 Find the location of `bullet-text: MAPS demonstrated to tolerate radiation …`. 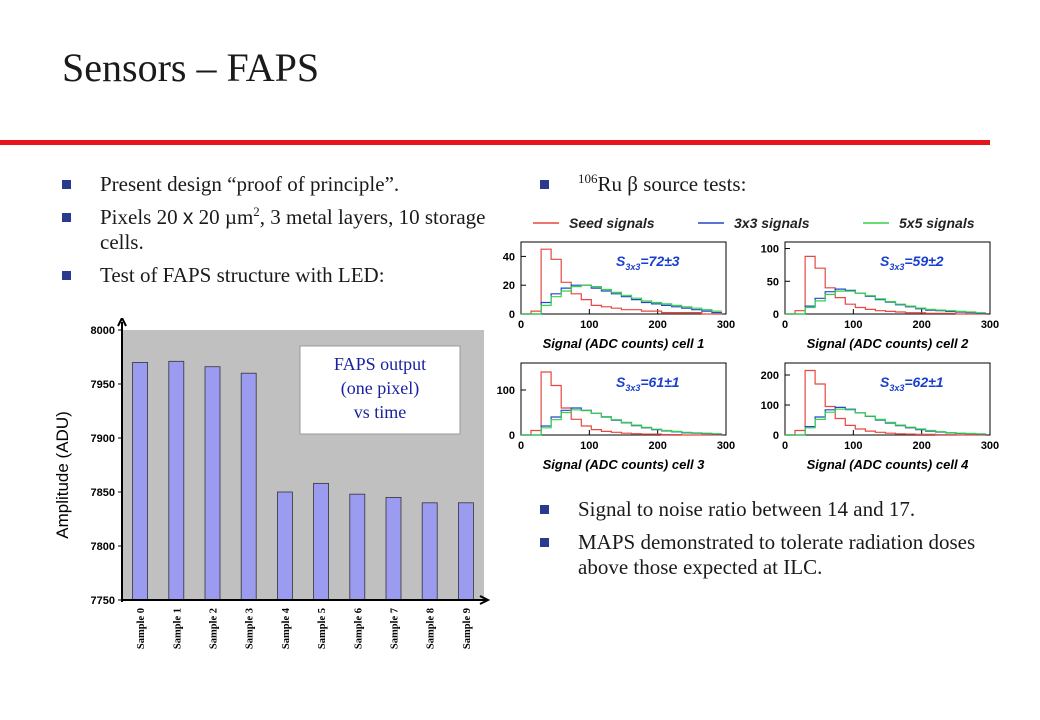

bullet-text: MAPS demonstrated to tolerate radiation … is located at coordinates (777, 554).